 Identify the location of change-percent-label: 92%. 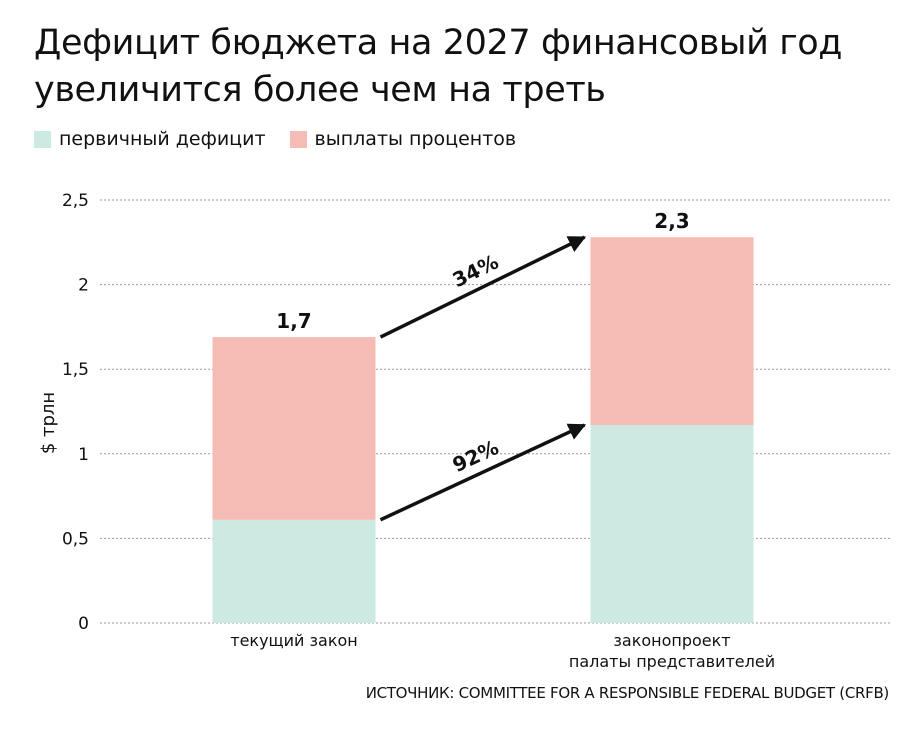
(476, 456).